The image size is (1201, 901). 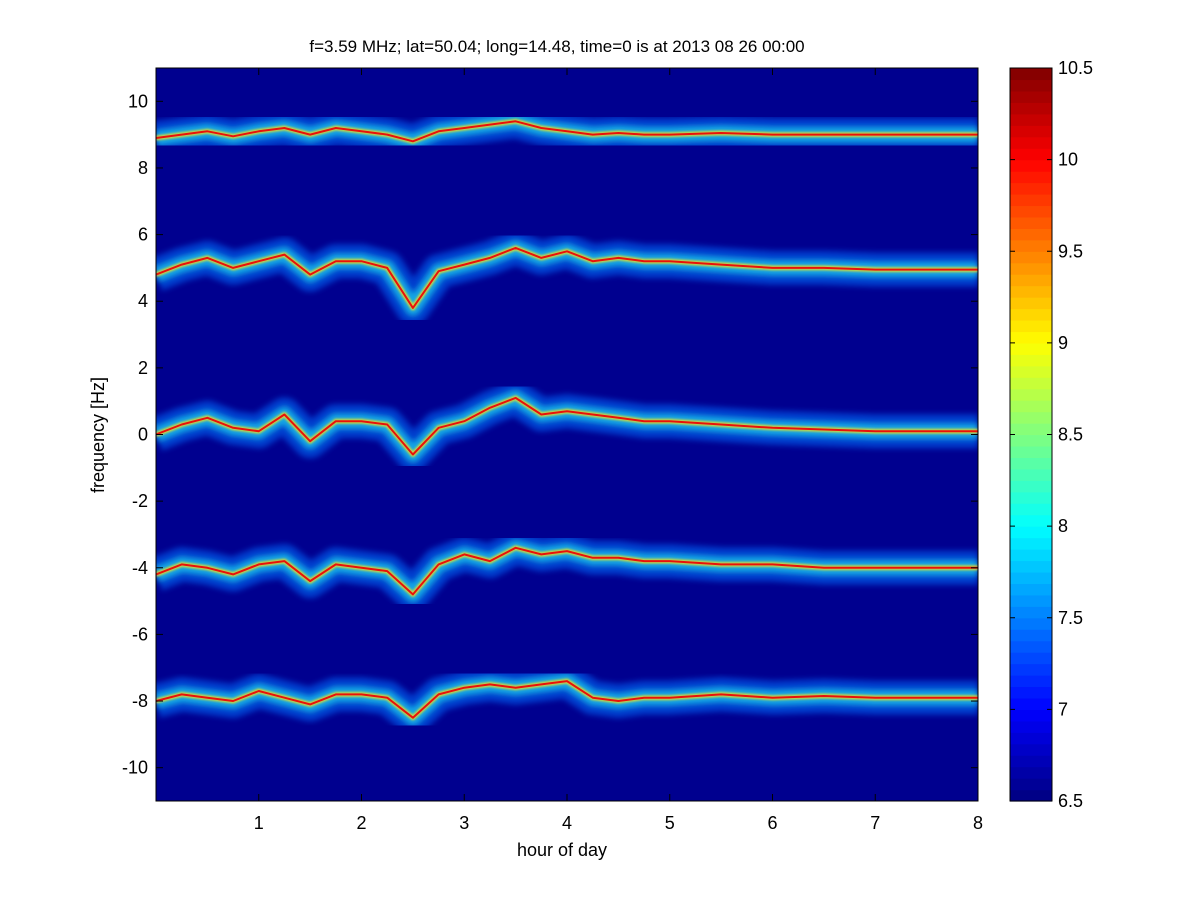 What do you see at coordinates (140, 701) in the screenshot?
I see `y-tick-label: -8` at bounding box center [140, 701].